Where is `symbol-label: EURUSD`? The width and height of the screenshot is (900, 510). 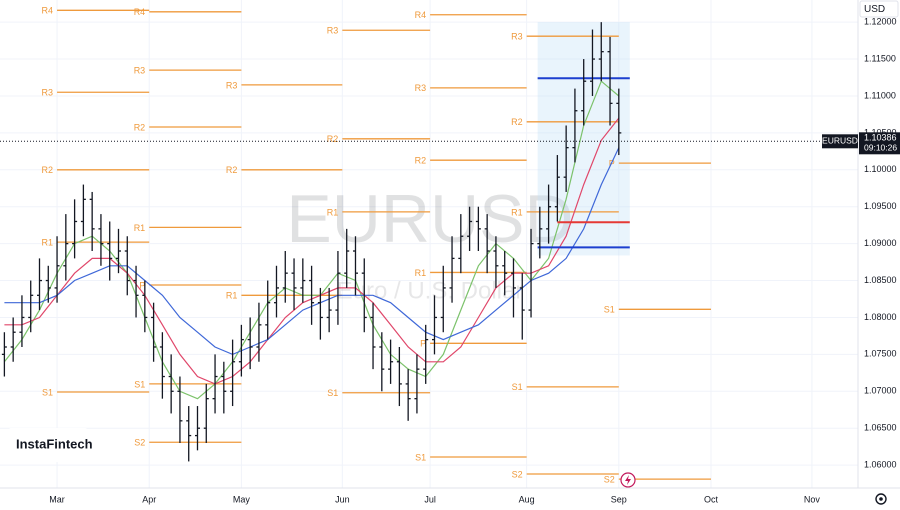 symbol-label: EURUSD is located at coordinates (840, 141).